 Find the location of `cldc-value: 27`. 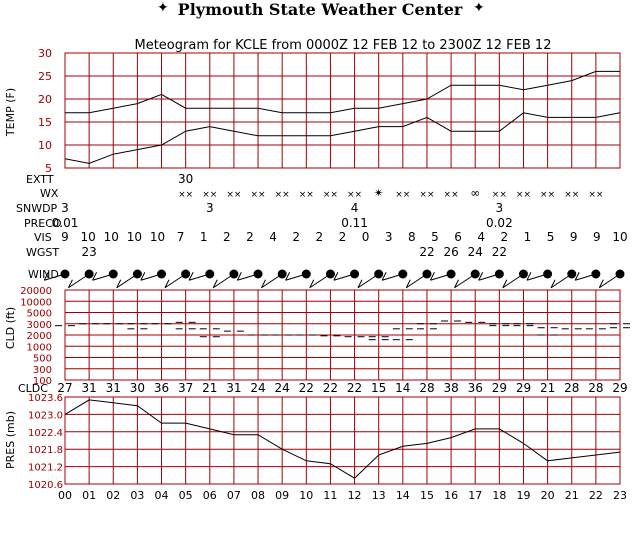

cldc-value: 27 is located at coordinates (64, 388).